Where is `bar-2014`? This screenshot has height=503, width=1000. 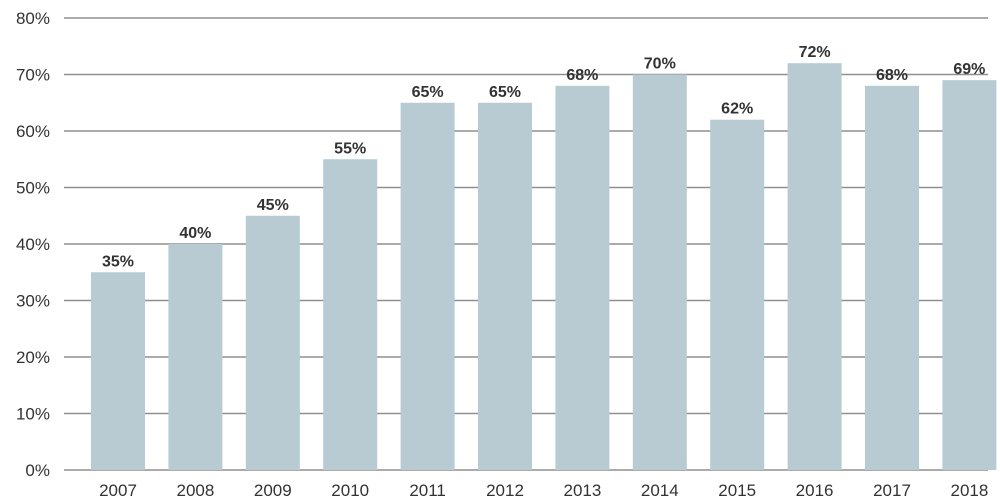 bar-2014 is located at coordinates (659, 272).